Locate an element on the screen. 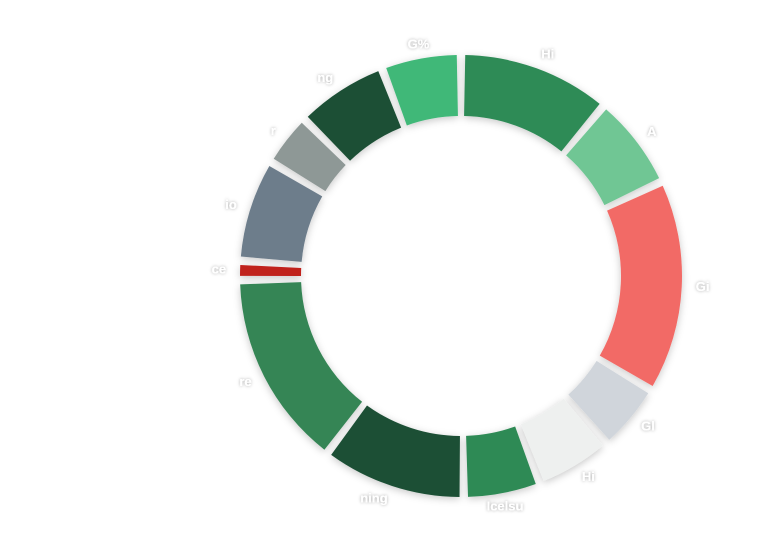 This screenshot has width=768, height=546. slice-label: Gl is located at coordinates (648, 425).